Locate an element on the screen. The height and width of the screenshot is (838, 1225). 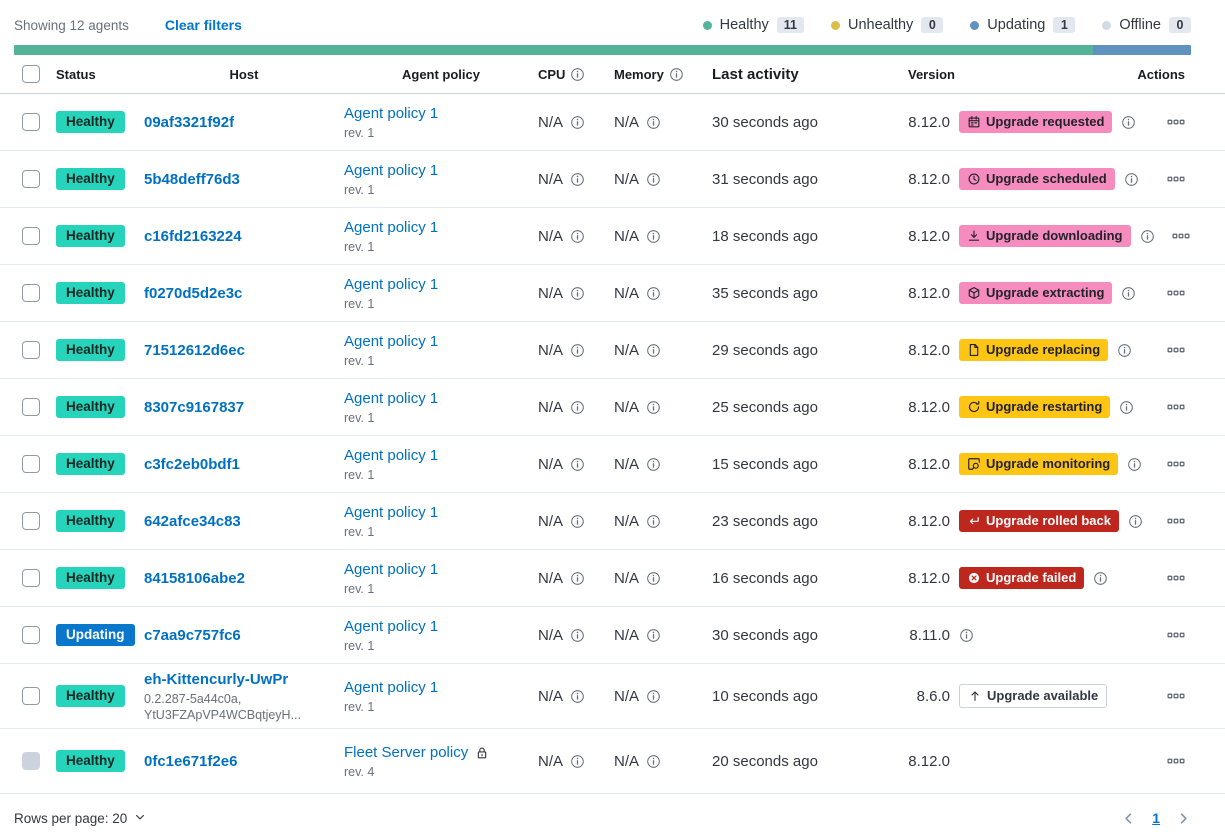
host-link: 84158106abe2 is located at coordinates (194, 578).